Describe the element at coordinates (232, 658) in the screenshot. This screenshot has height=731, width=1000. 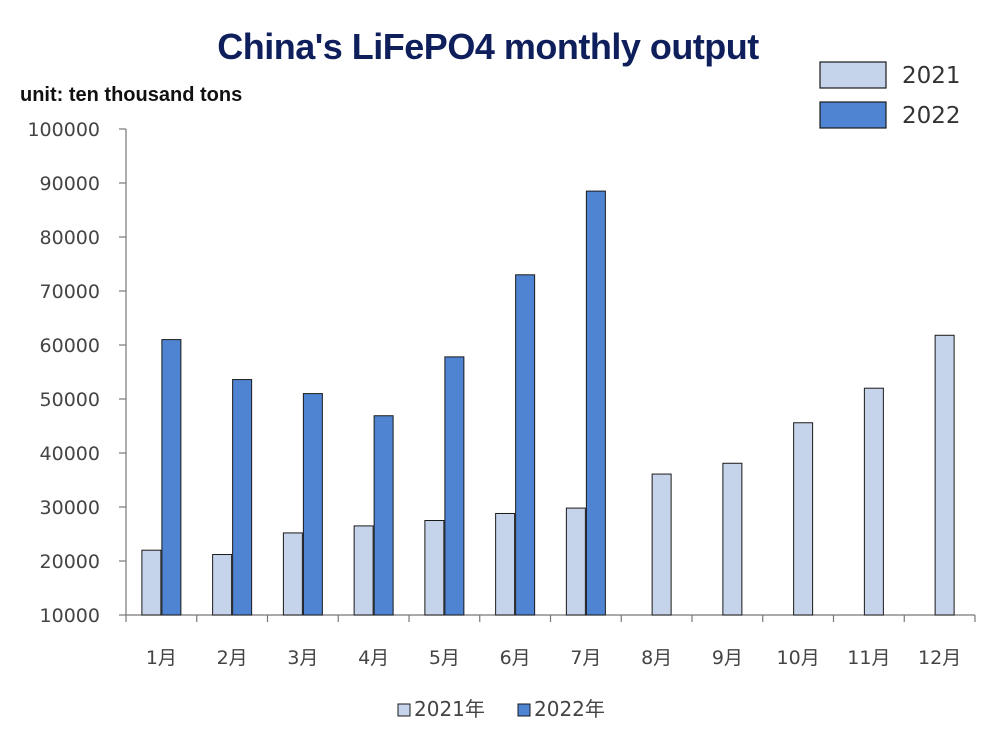
I see `x-tick-label: 2月` at that location.